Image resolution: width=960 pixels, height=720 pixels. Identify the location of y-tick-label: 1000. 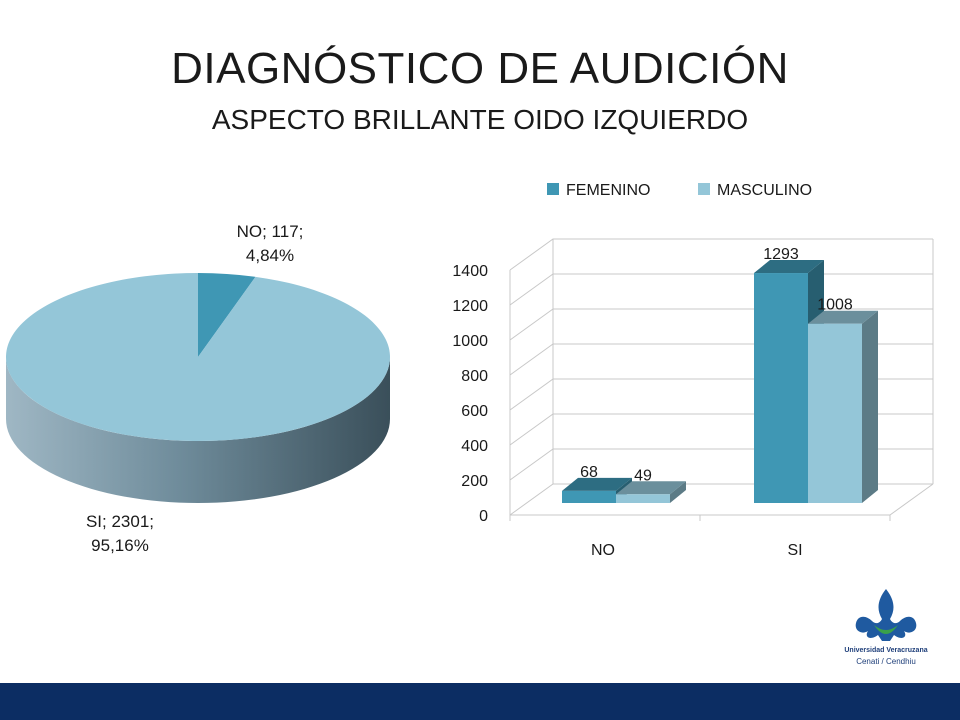
(470, 341).